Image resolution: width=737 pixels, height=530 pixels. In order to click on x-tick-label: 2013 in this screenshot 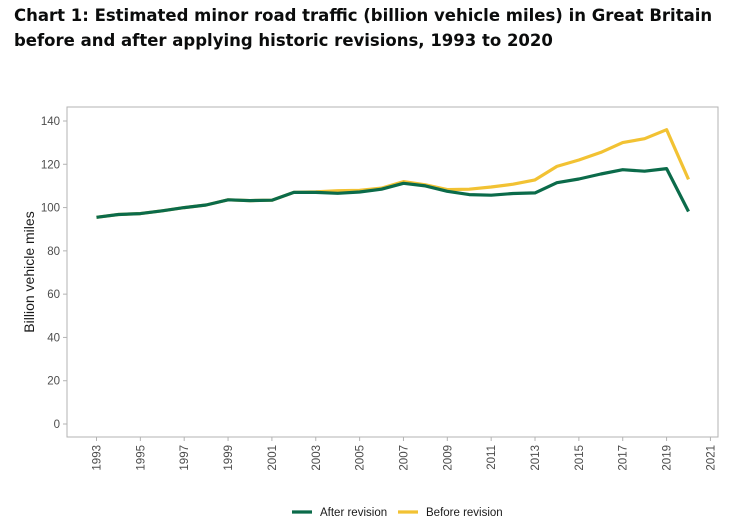, I will do `click(536, 458)`.